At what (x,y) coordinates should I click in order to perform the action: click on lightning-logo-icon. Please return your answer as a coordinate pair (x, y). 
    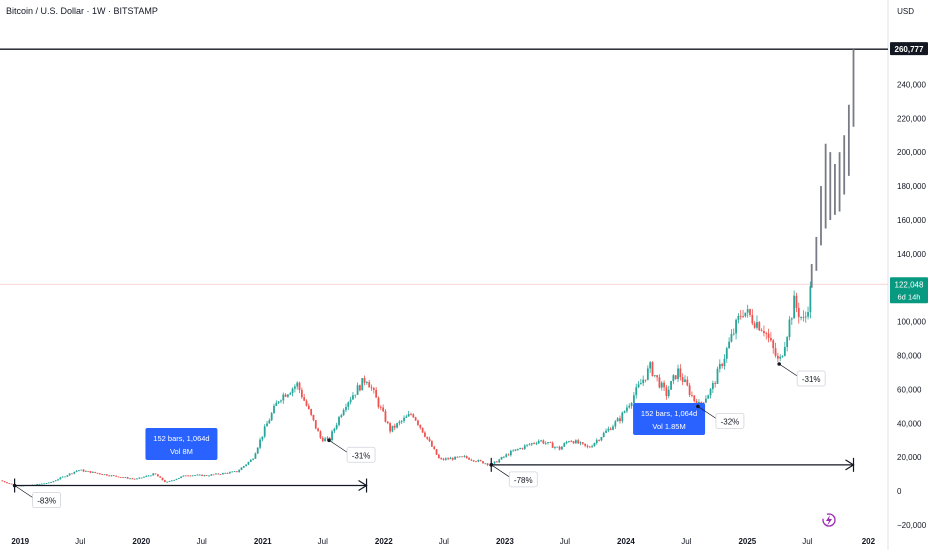
    Looking at the image, I should click on (829, 520).